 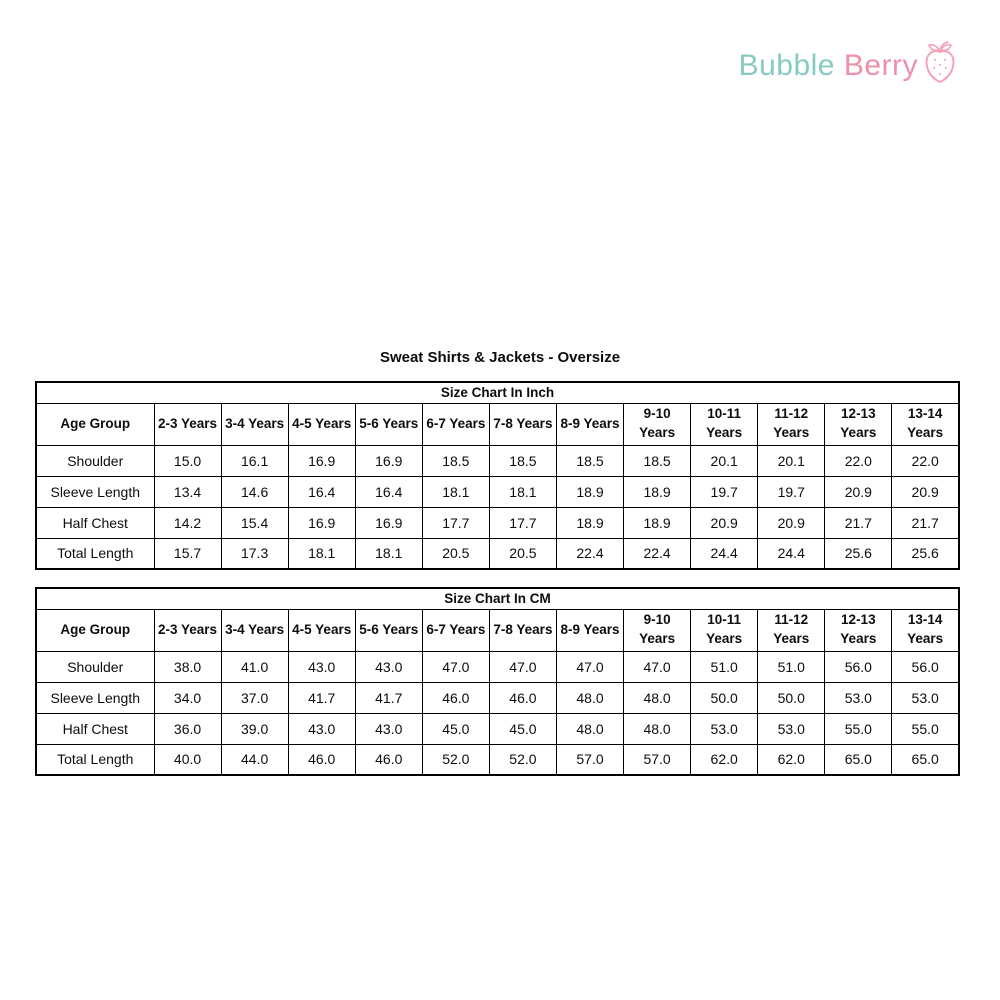 What do you see at coordinates (724, 630) in the screenshot?
I see `column-header: 10-11 Years` at bounding box center [724, 630].